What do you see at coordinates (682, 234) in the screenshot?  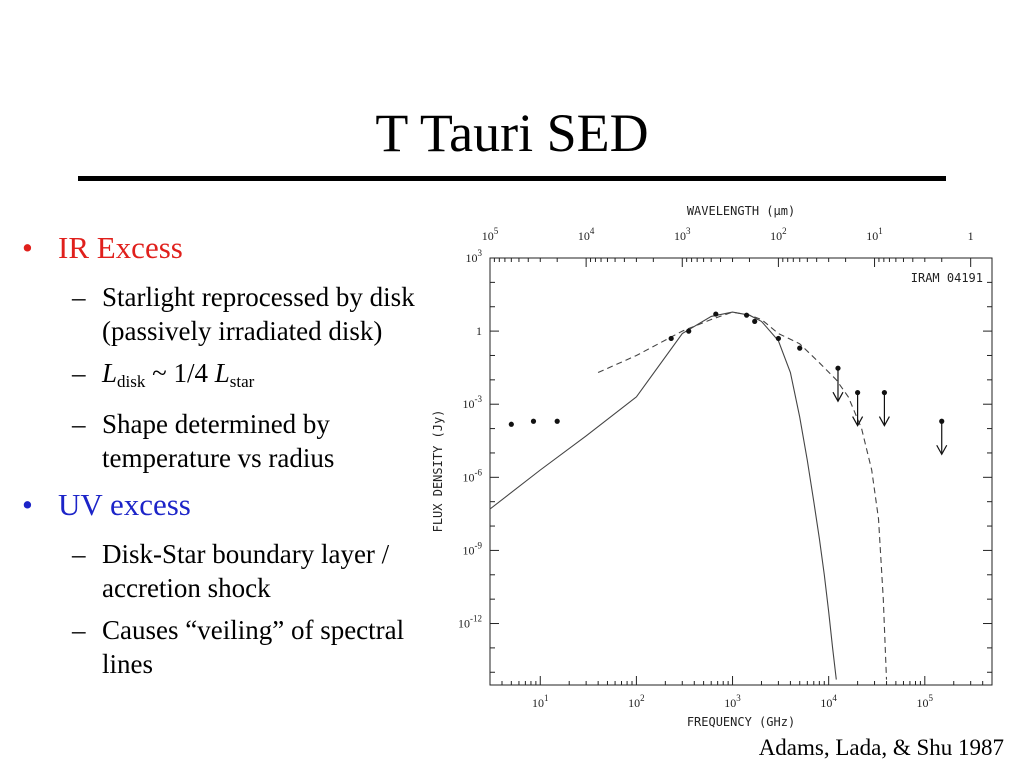 I see `top-tick-label: 10³` at bounding box center [682, 234].